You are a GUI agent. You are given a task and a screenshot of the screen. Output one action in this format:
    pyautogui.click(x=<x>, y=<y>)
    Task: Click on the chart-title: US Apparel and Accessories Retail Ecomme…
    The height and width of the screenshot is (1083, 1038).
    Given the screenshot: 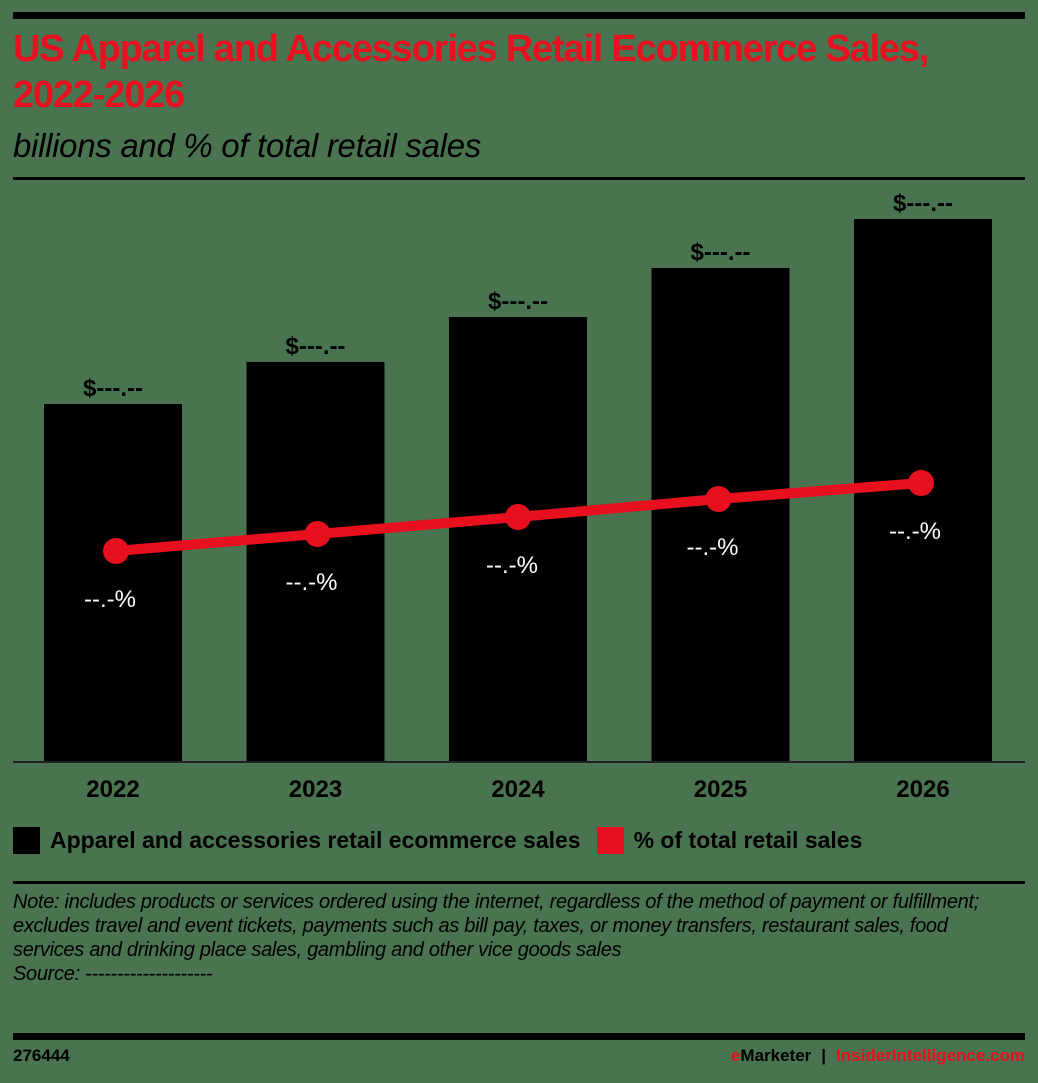 What is the action you would take?
    pyautogui.click(x=471, y=72)
    